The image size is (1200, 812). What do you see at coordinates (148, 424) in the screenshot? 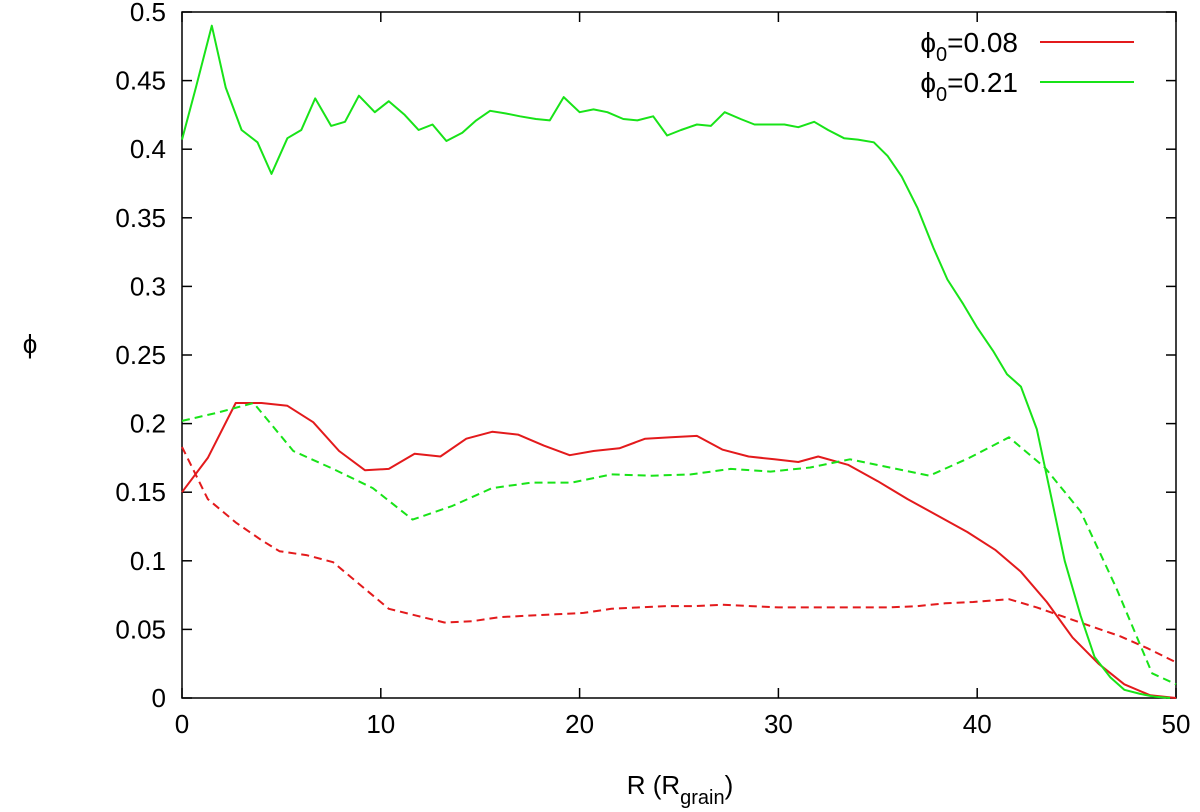
I see `y-tick-label: 0.2` at bounding box center [148, 424].